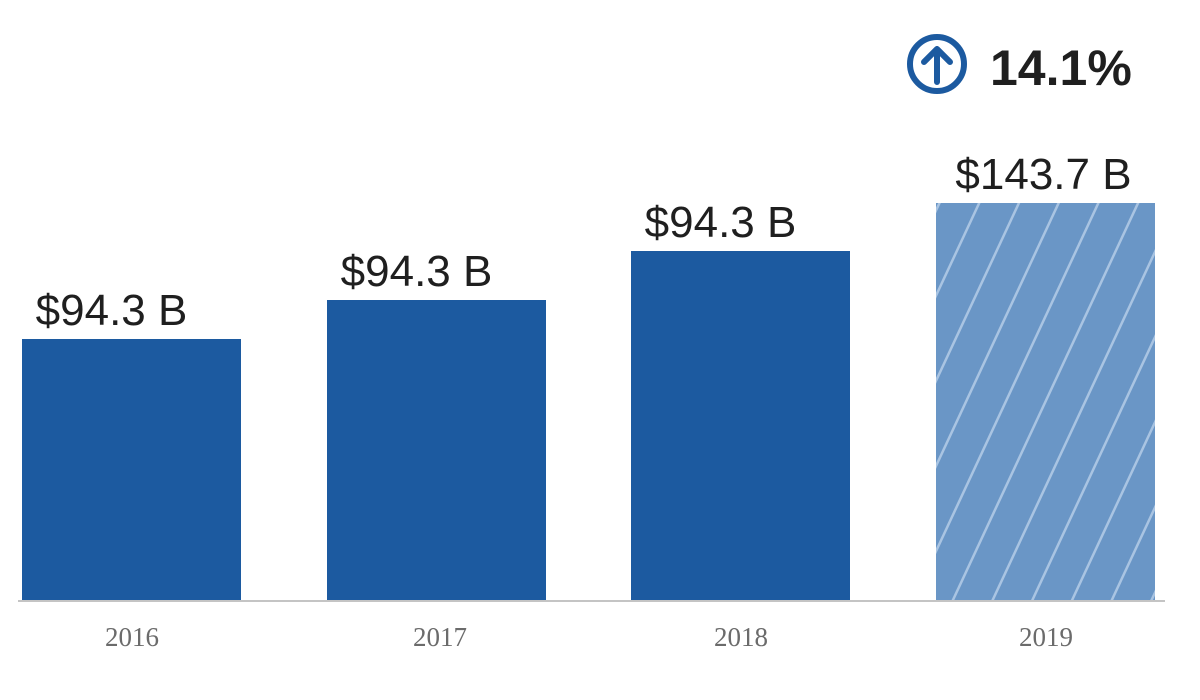  Describe the element at coordinates (131, 470) in the screenshot. I see `bar-2016` at that location.